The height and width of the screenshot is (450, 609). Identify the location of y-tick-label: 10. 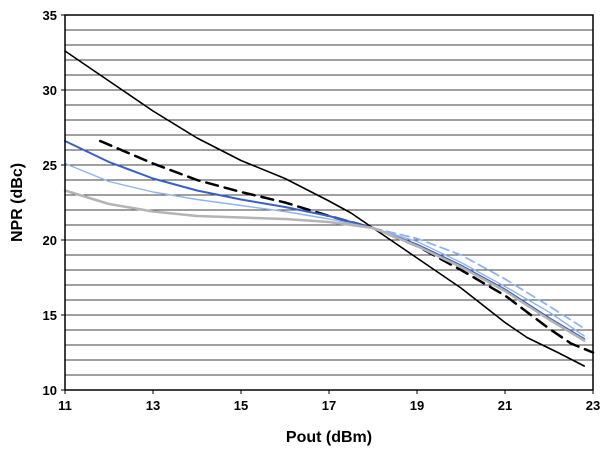
(50, 390).